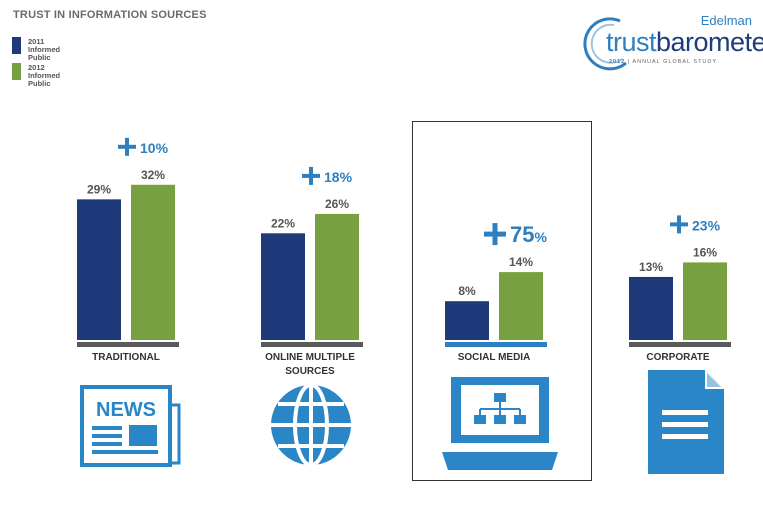 Image resolution: width=763 pixels, height=507 pixels. I want to click on chart-title: TRUST IN INFORMATION SOURCES, so click(110, 15).